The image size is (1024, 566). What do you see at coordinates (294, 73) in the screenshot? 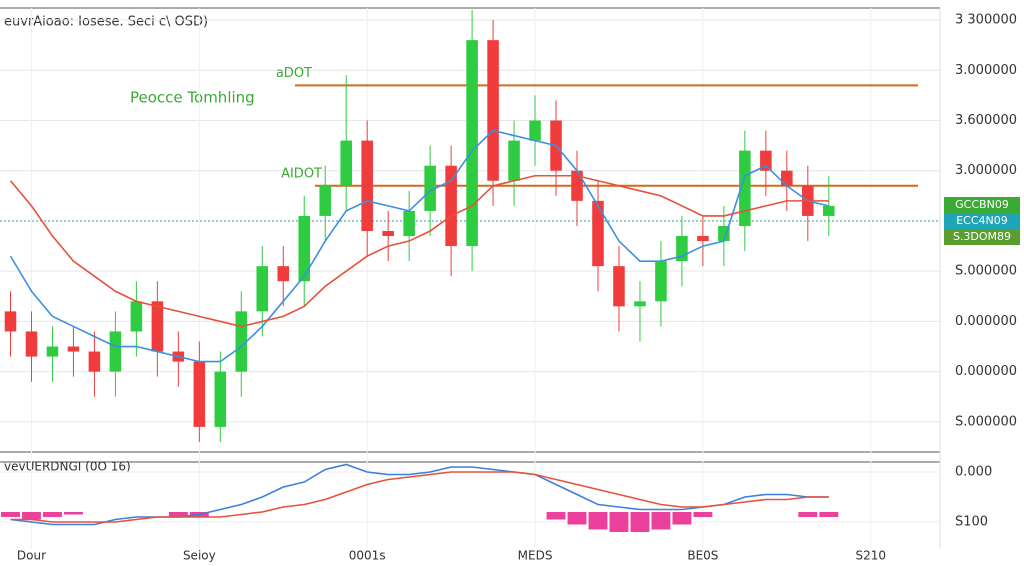
I see `level-label: aDOT` at bounding box center [294, 73].